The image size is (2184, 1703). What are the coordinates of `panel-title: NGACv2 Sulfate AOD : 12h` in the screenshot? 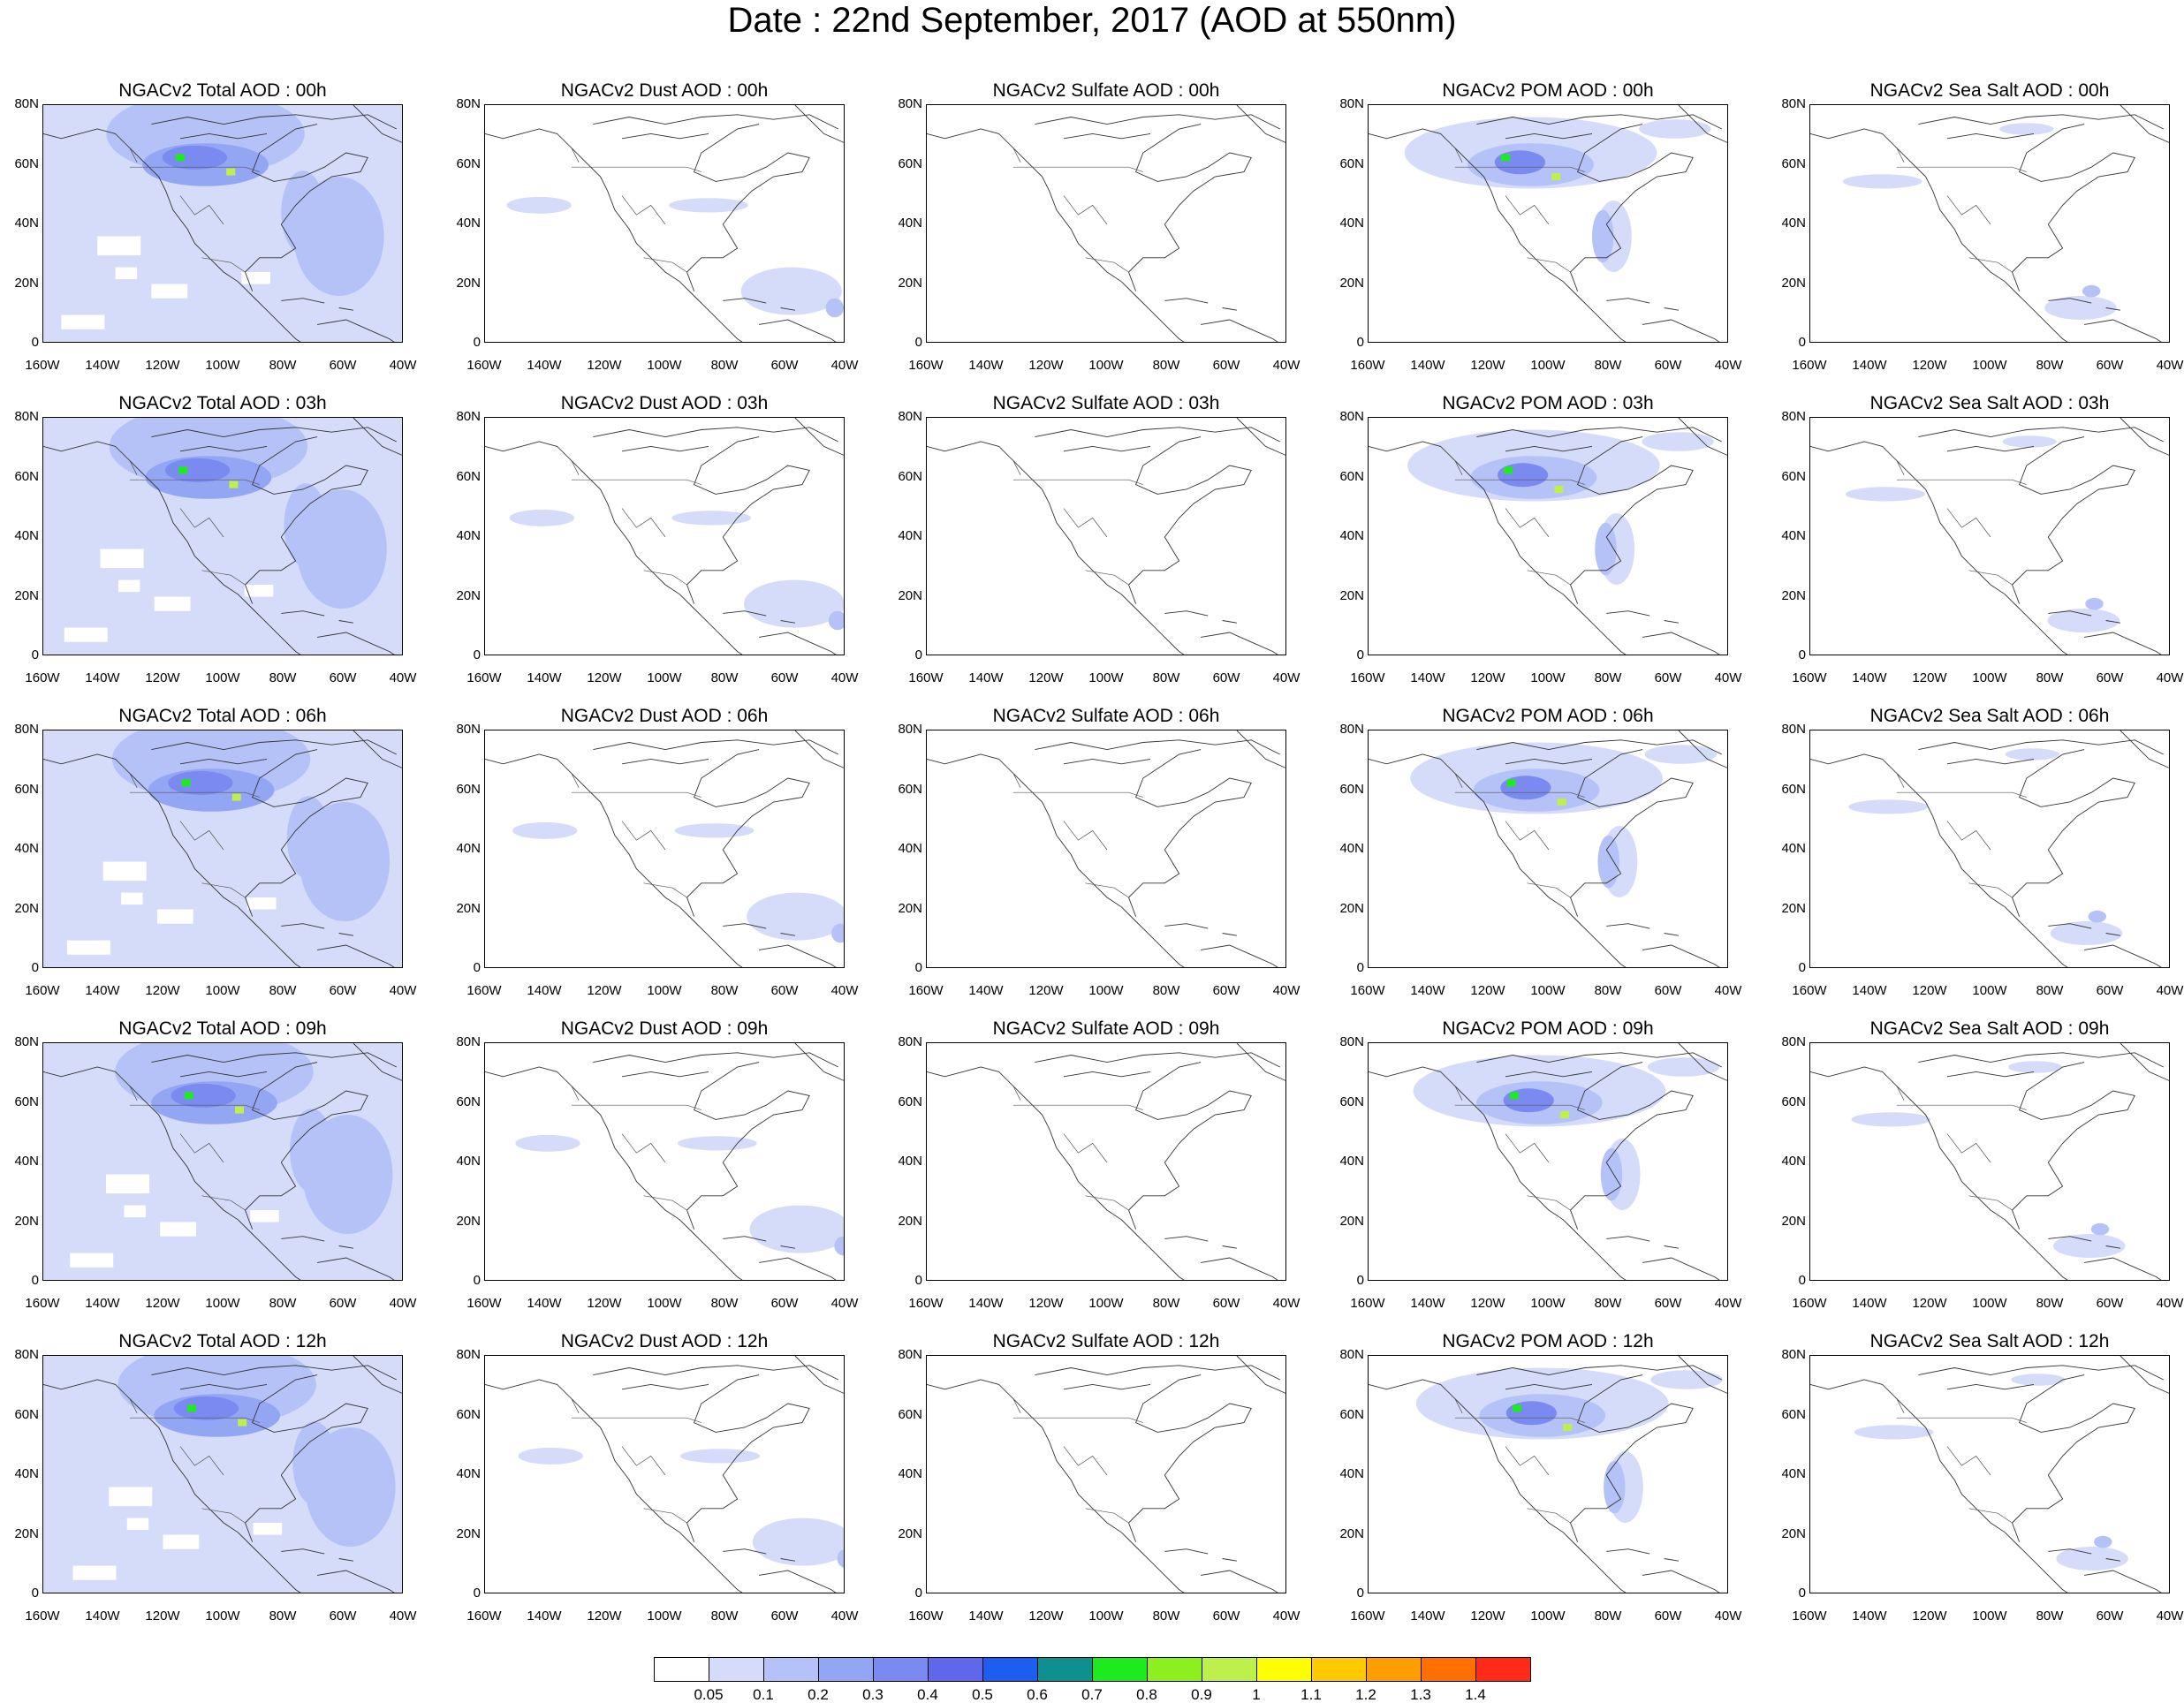 It's located at (1106, 1341).